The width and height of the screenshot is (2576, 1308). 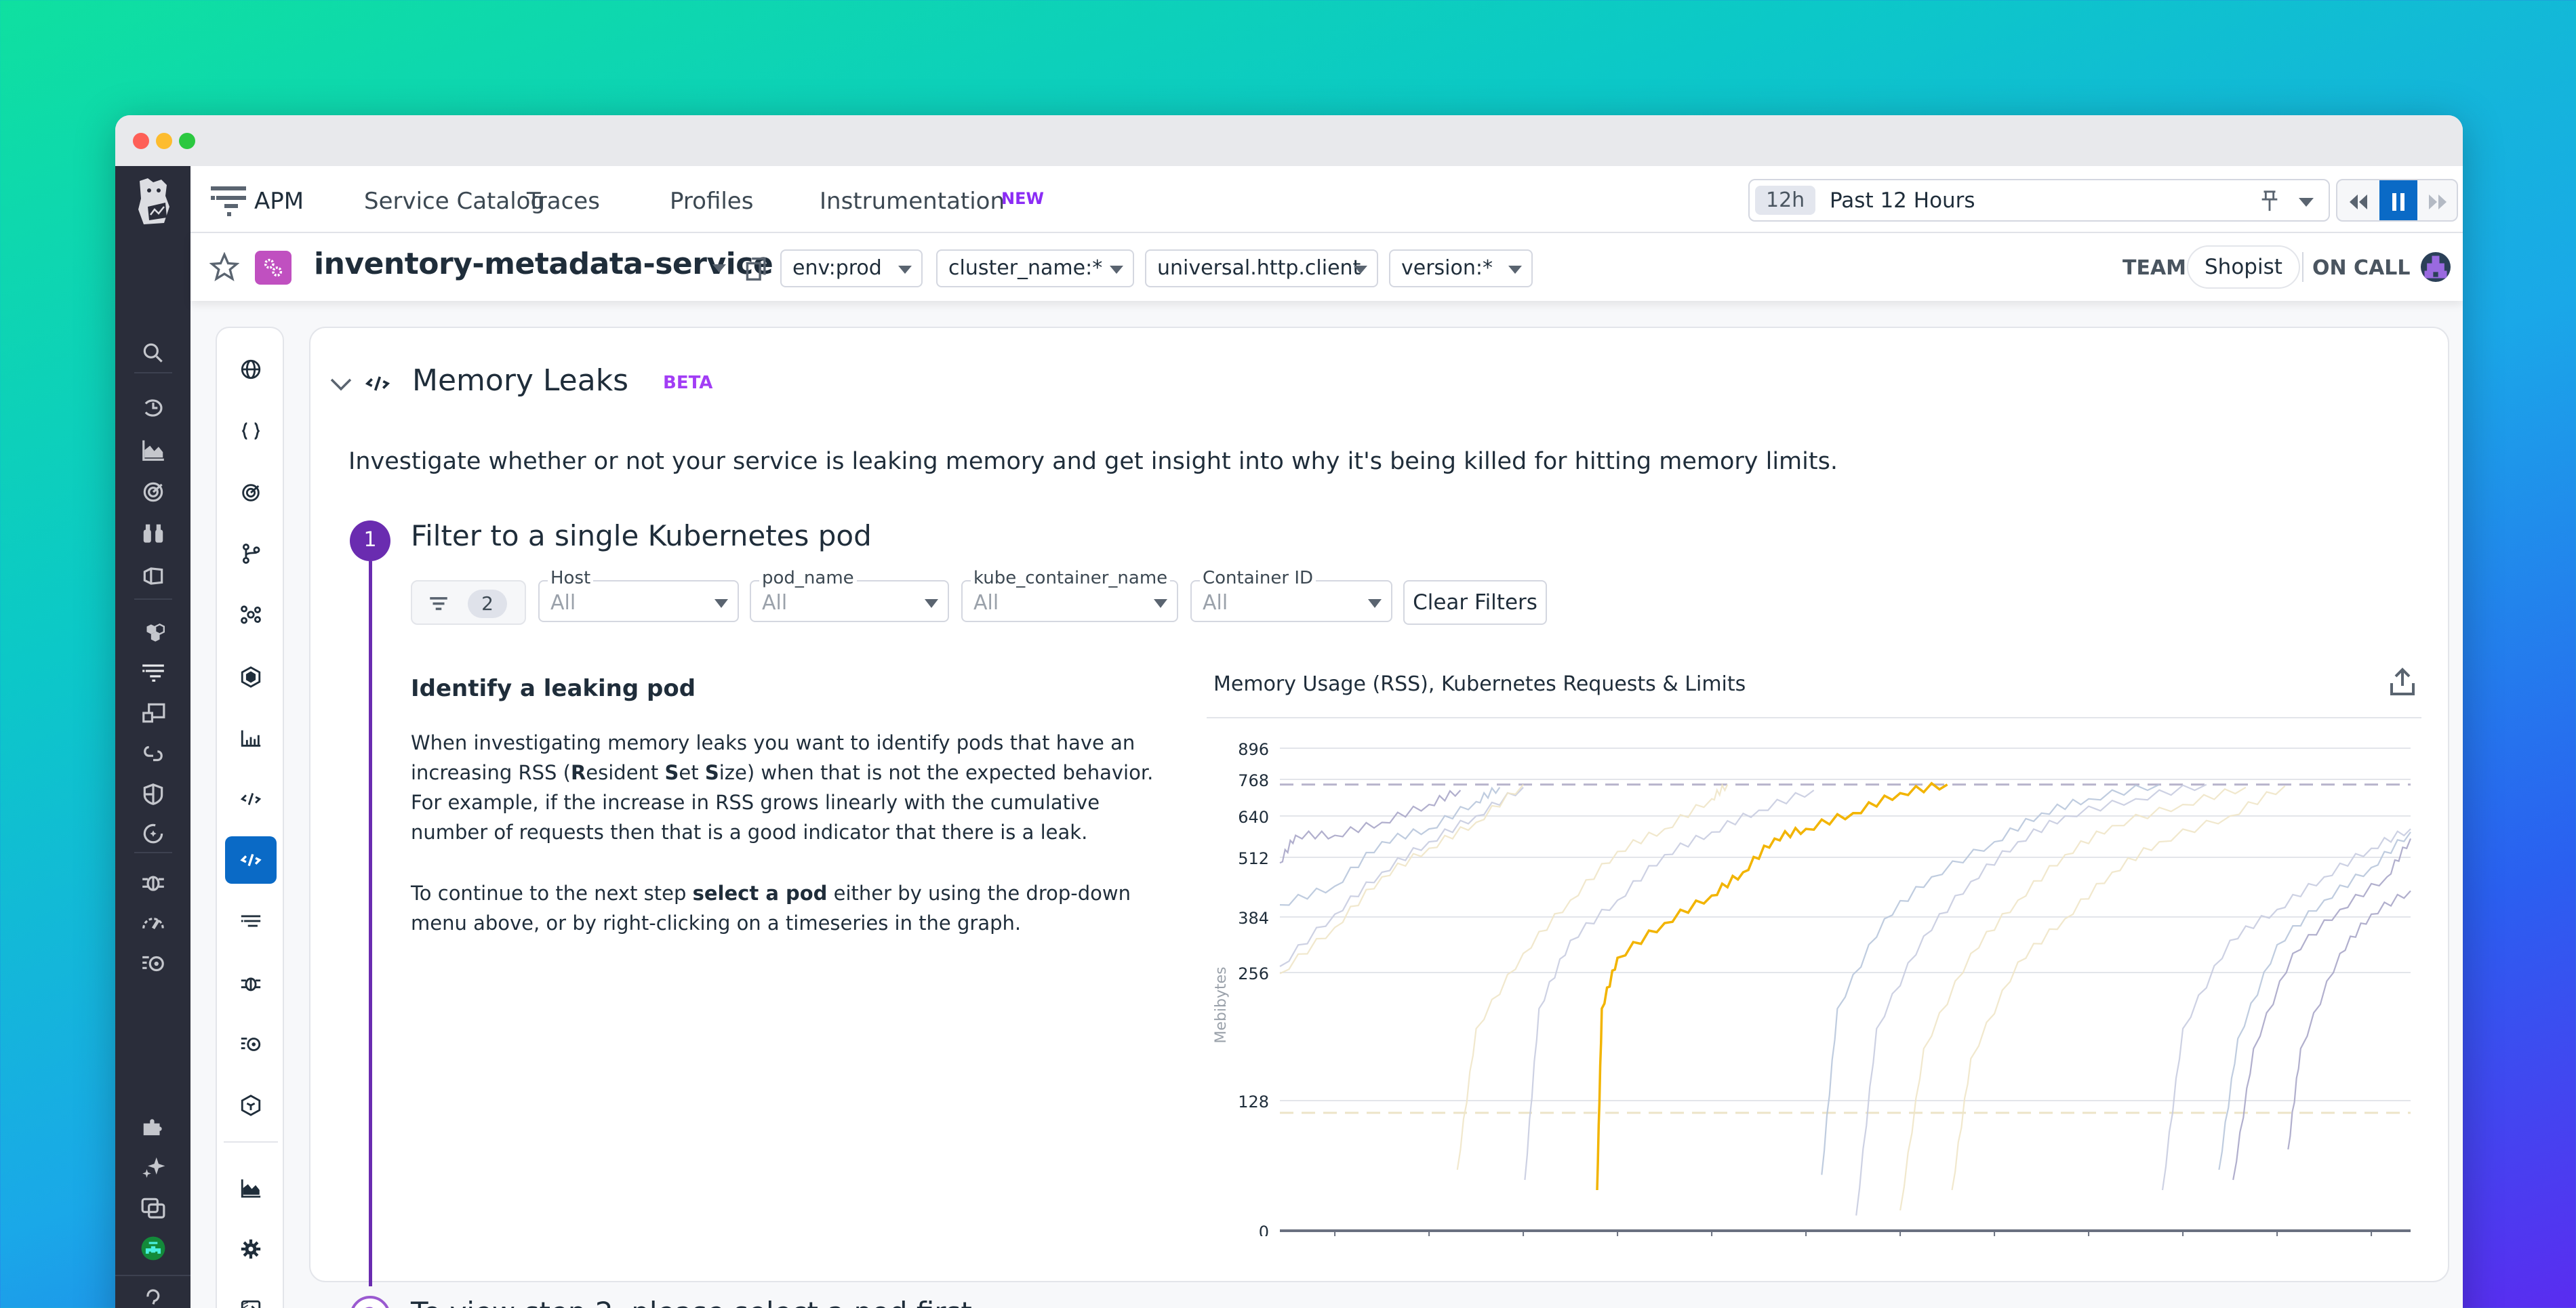 I want to click on step-2-indicator: 2, so click(x=370, y=1302).